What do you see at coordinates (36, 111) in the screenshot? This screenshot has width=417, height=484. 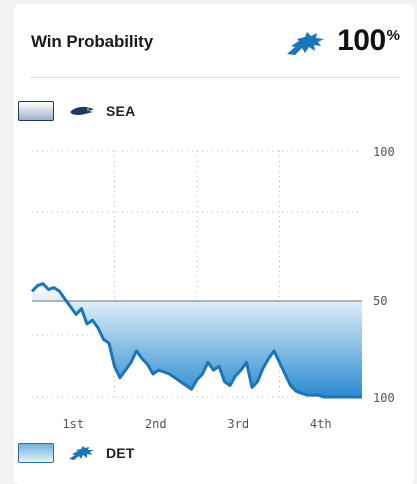 I see `sea-swatch` at bounding box center [36, 111].